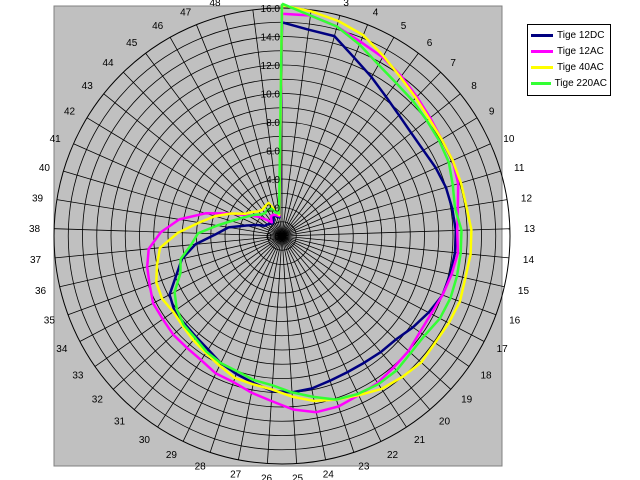 This screenshot has height=480, width=640. I want to click on category-label: 5, so click(404, 26).